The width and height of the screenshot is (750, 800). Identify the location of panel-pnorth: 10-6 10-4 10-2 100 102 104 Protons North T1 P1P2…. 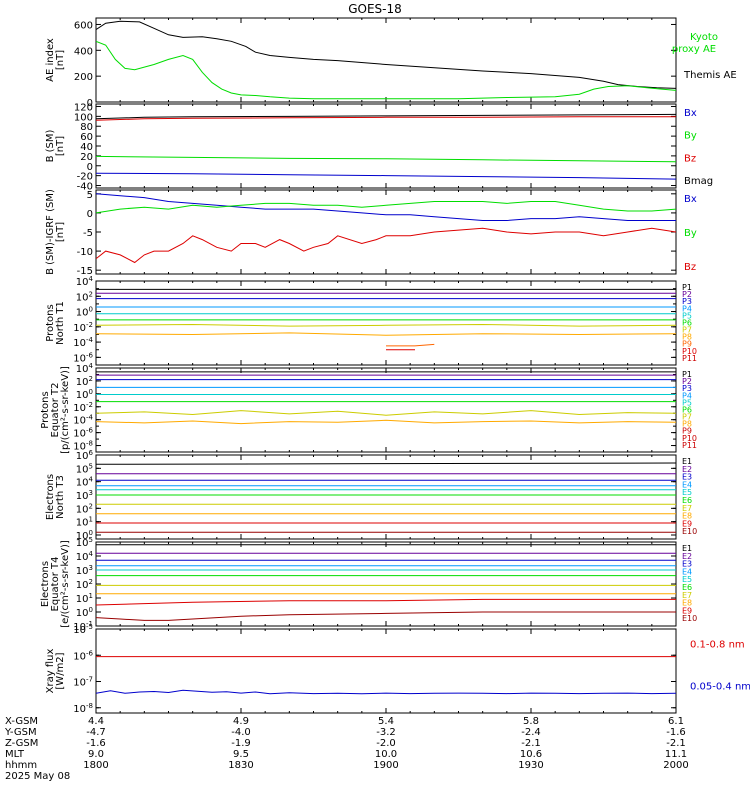
(371, 320).